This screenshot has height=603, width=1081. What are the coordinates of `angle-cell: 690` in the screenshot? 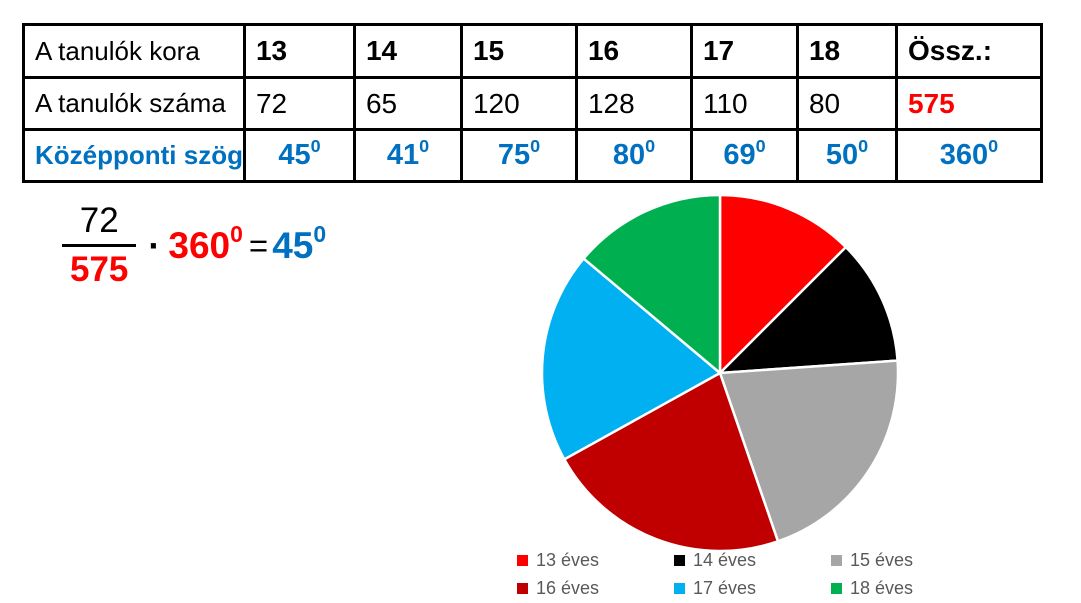 It's located at (744, 155).